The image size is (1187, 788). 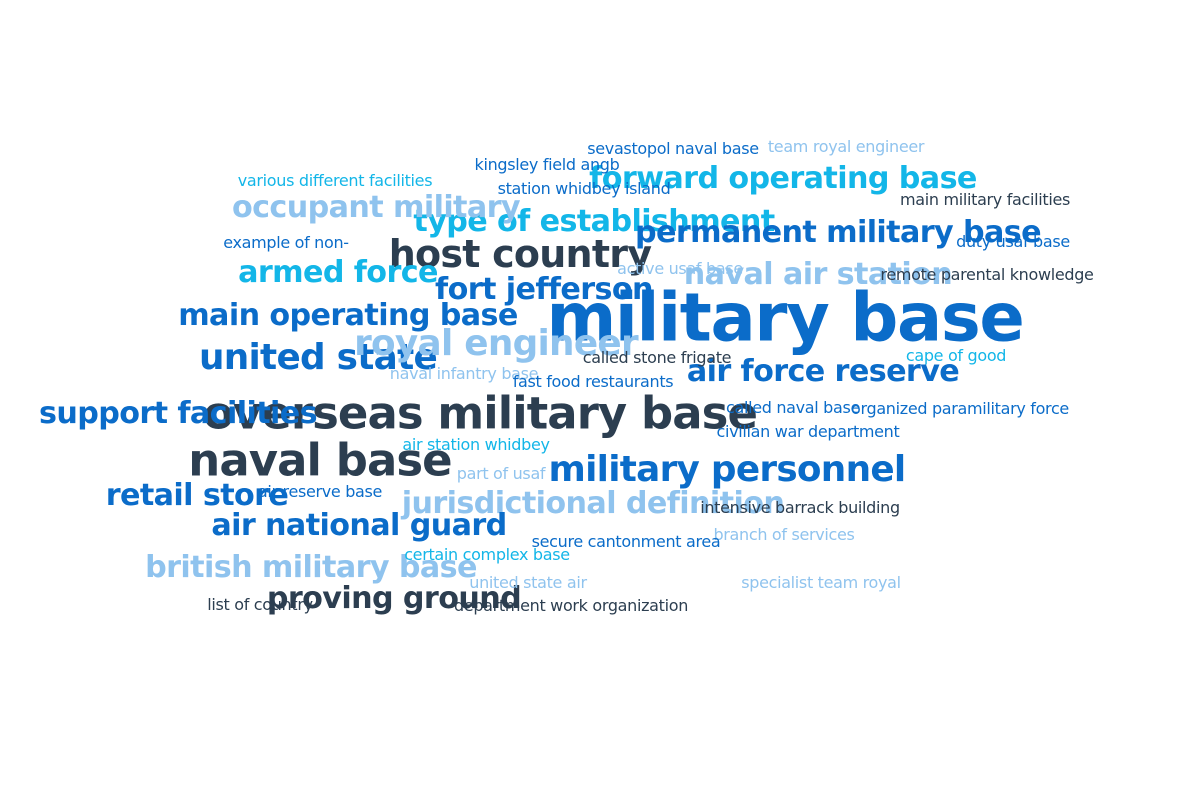 What do you see at coordinates (584, 188) in the screenshot?
I see `cloud-word-station-whidbey-island: station whidbey island` at bounding box center [584, 188].